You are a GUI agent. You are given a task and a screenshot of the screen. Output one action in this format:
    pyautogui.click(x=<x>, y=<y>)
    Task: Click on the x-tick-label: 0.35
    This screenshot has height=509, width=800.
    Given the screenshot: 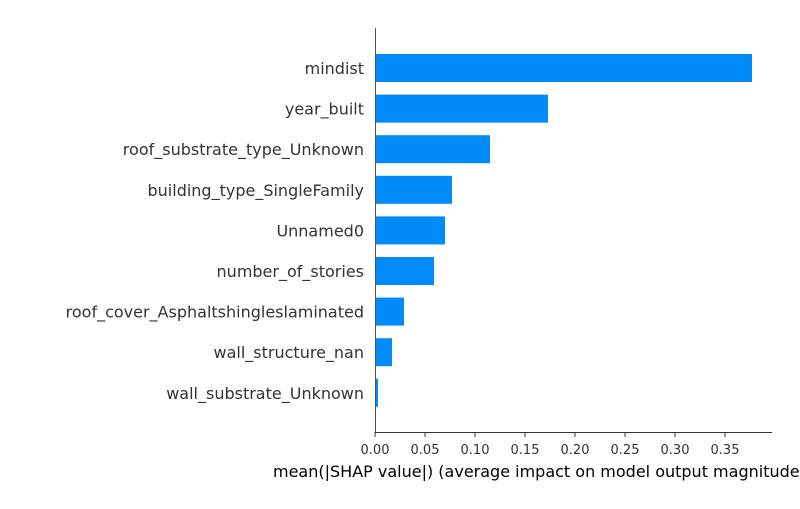 What is the action you would take?
    pyautogui.click(x=725, y=450)
    